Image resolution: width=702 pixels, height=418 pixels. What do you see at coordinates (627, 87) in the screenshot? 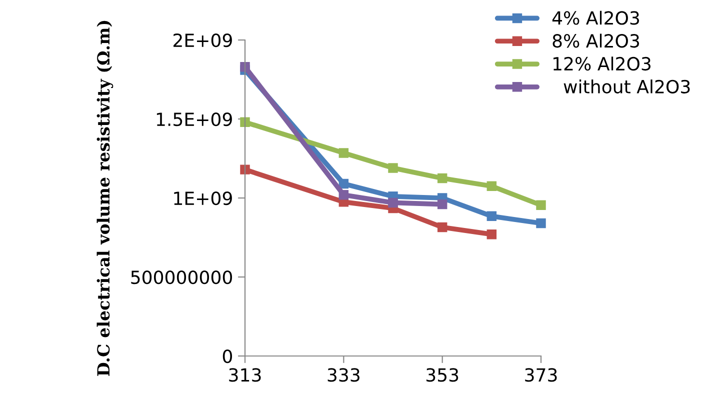
I see `legend-label: without Al2O3` at bounding box center [627, 87].